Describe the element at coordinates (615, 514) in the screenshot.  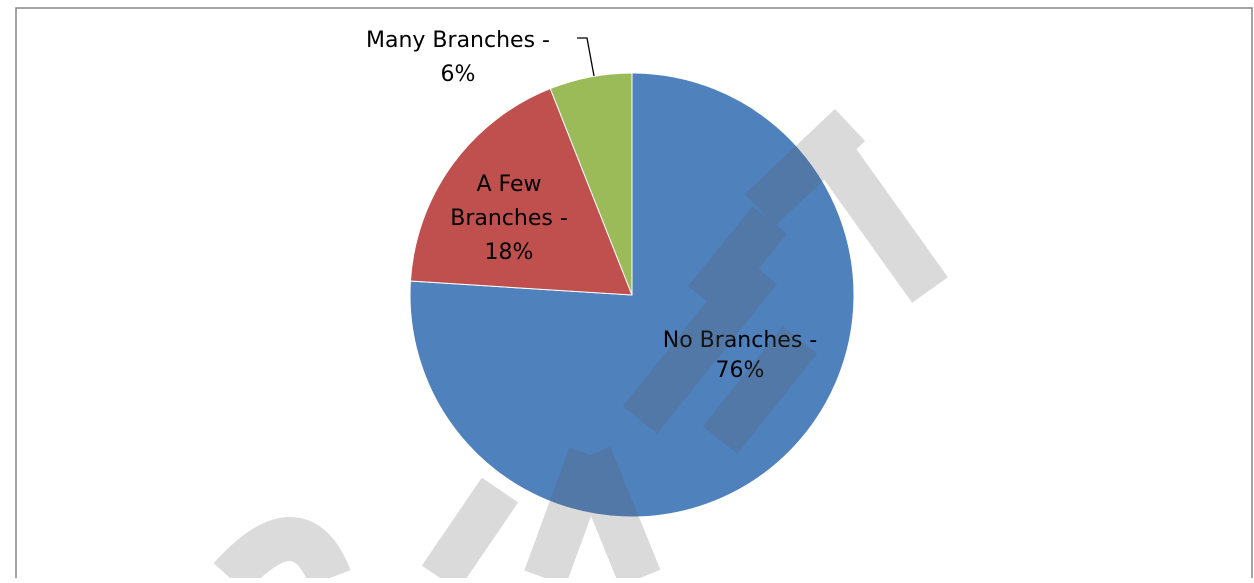
I see `watermark-letter-a-right` at that location.